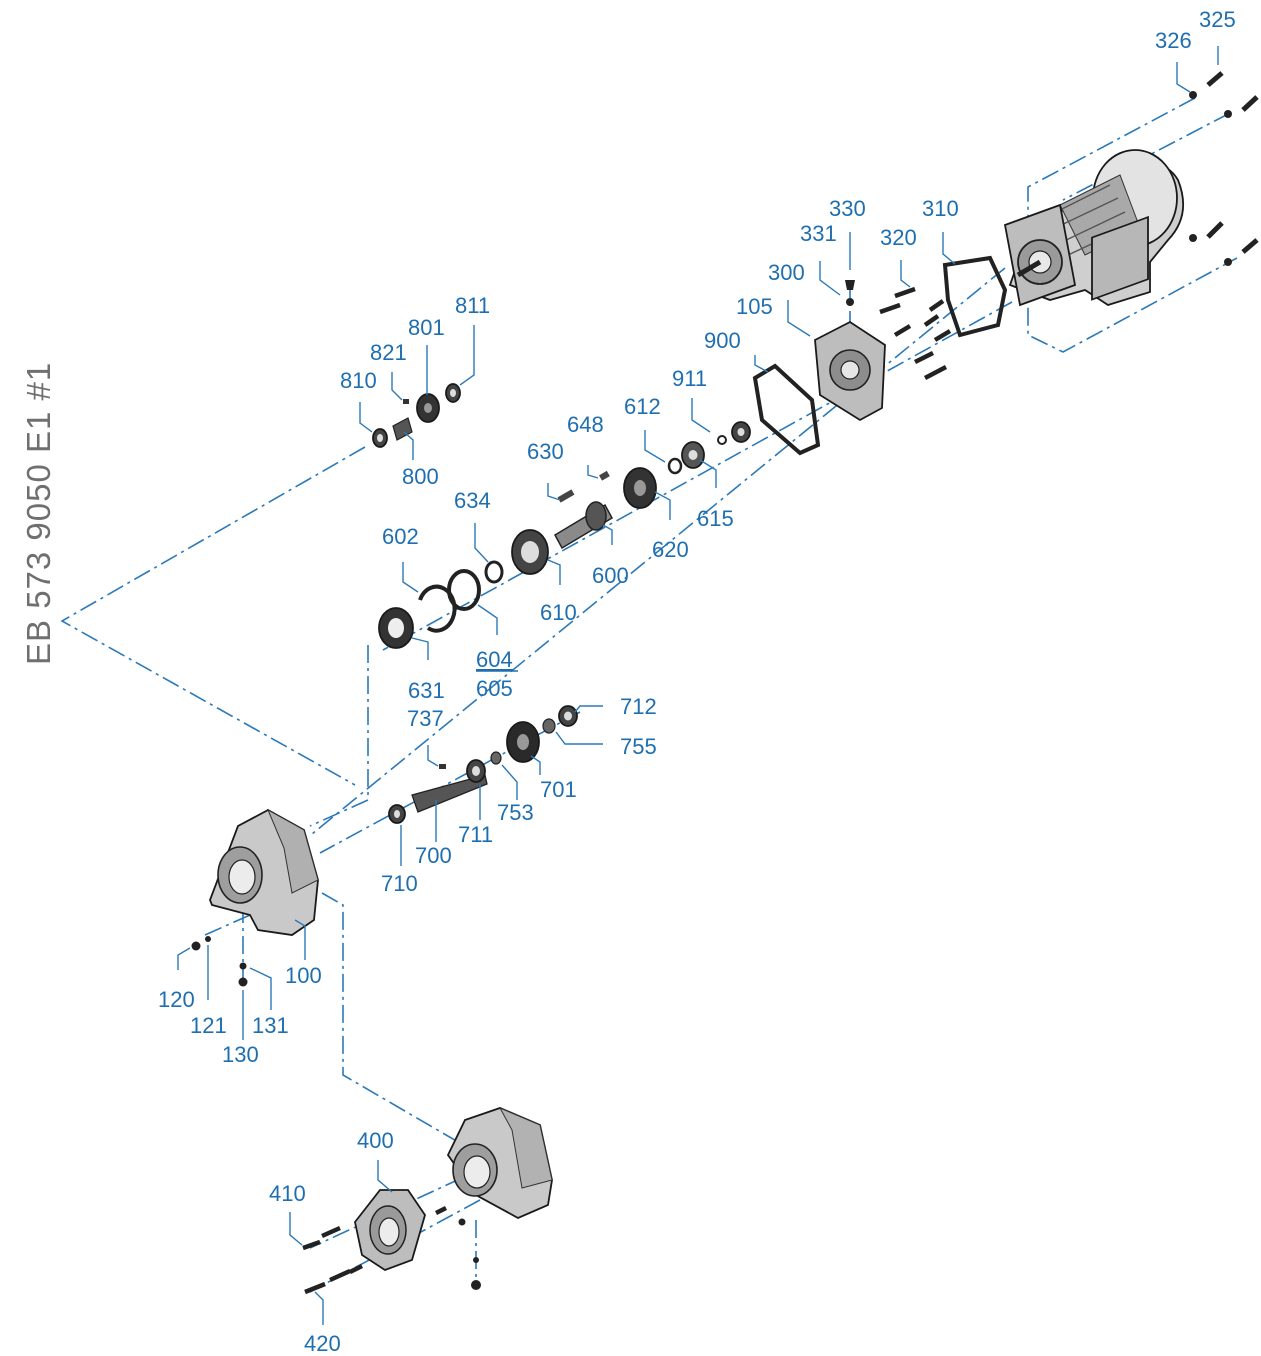 Image resolution: width=1261 pixels, height=1356 pixels. I want to click on part-label-605: 605, so click(494, 688).